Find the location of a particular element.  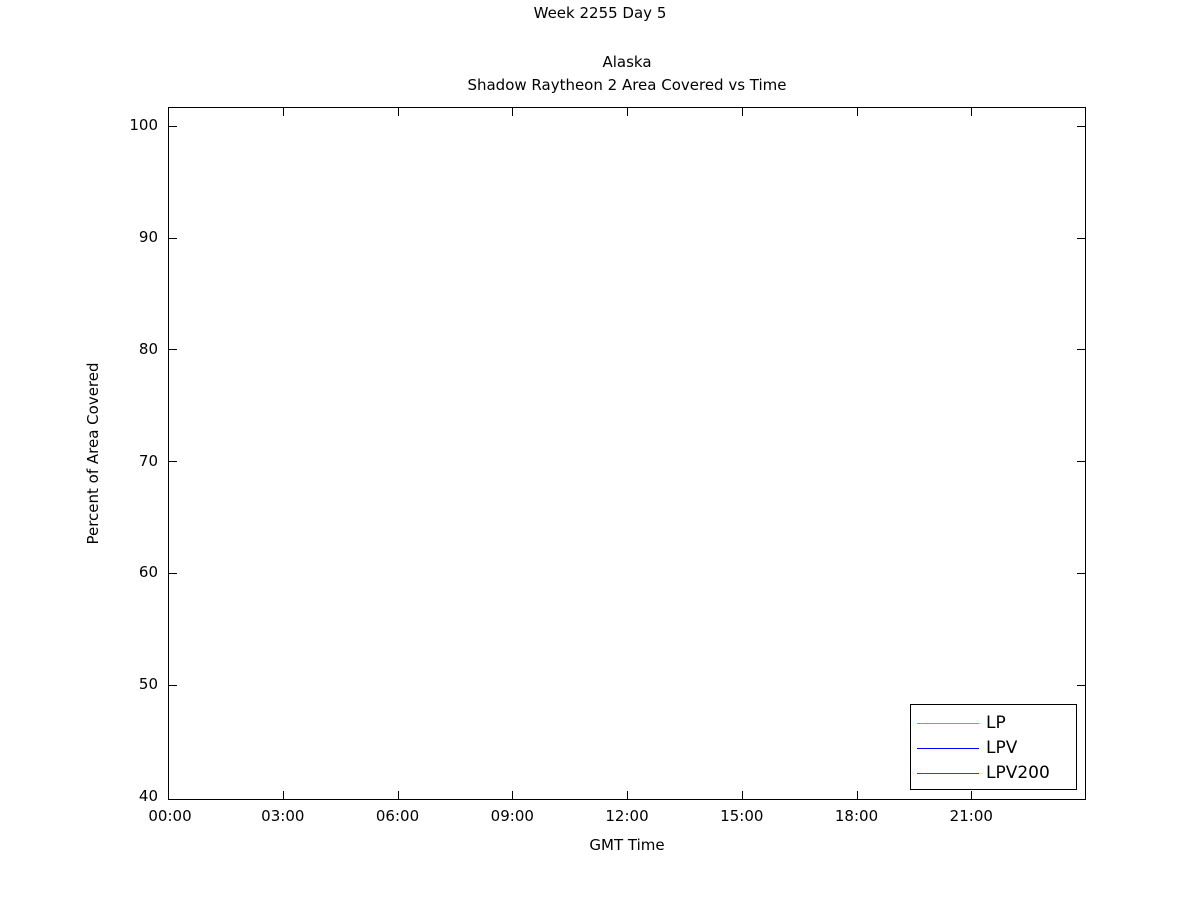

y-tick-label-90: 90 is located at coordinates (148, 237).